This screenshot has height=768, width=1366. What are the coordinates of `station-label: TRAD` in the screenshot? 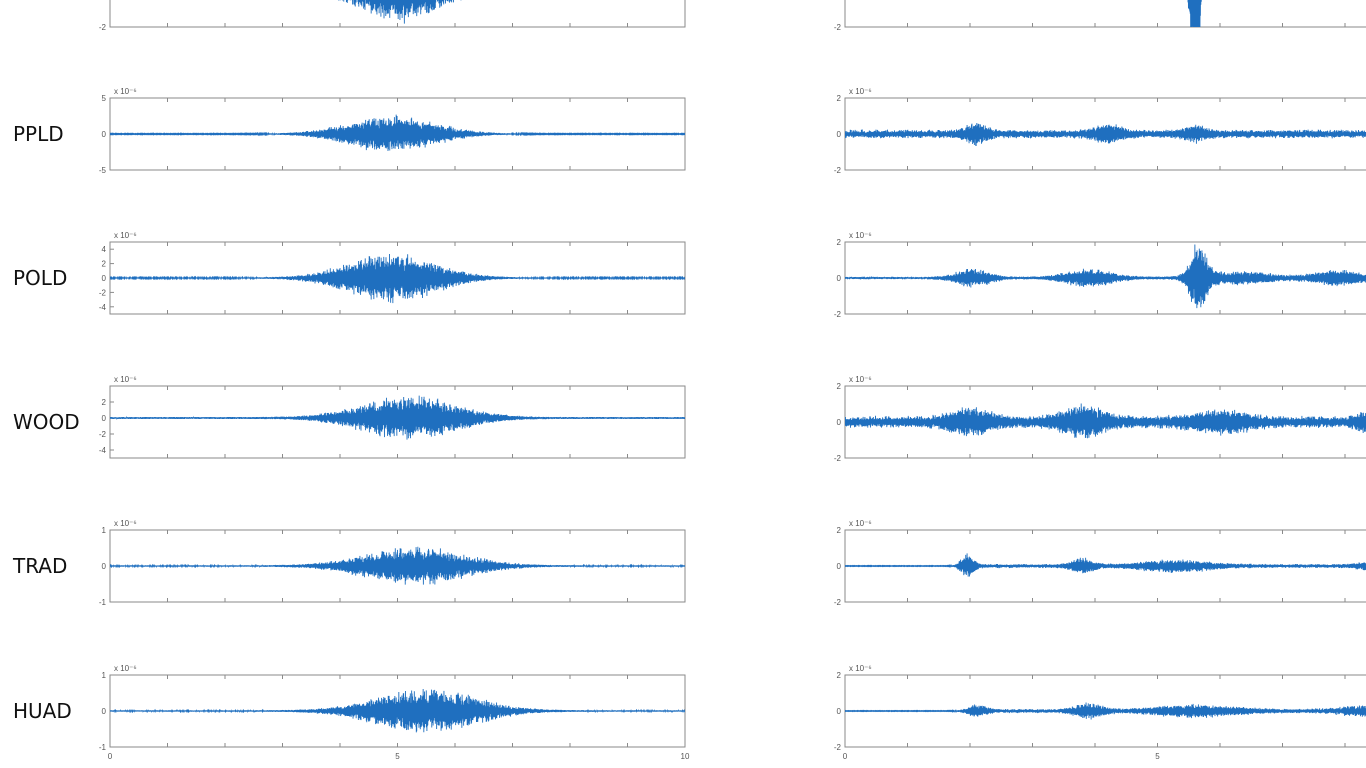 It's located at (39, 566).